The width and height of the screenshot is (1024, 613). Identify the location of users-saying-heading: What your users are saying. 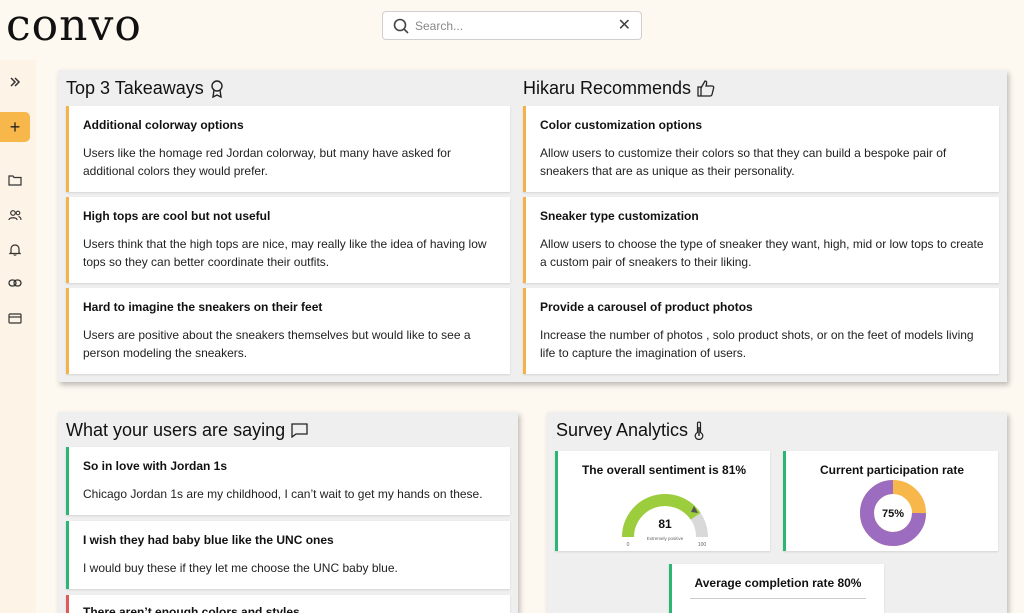
(187, 430).